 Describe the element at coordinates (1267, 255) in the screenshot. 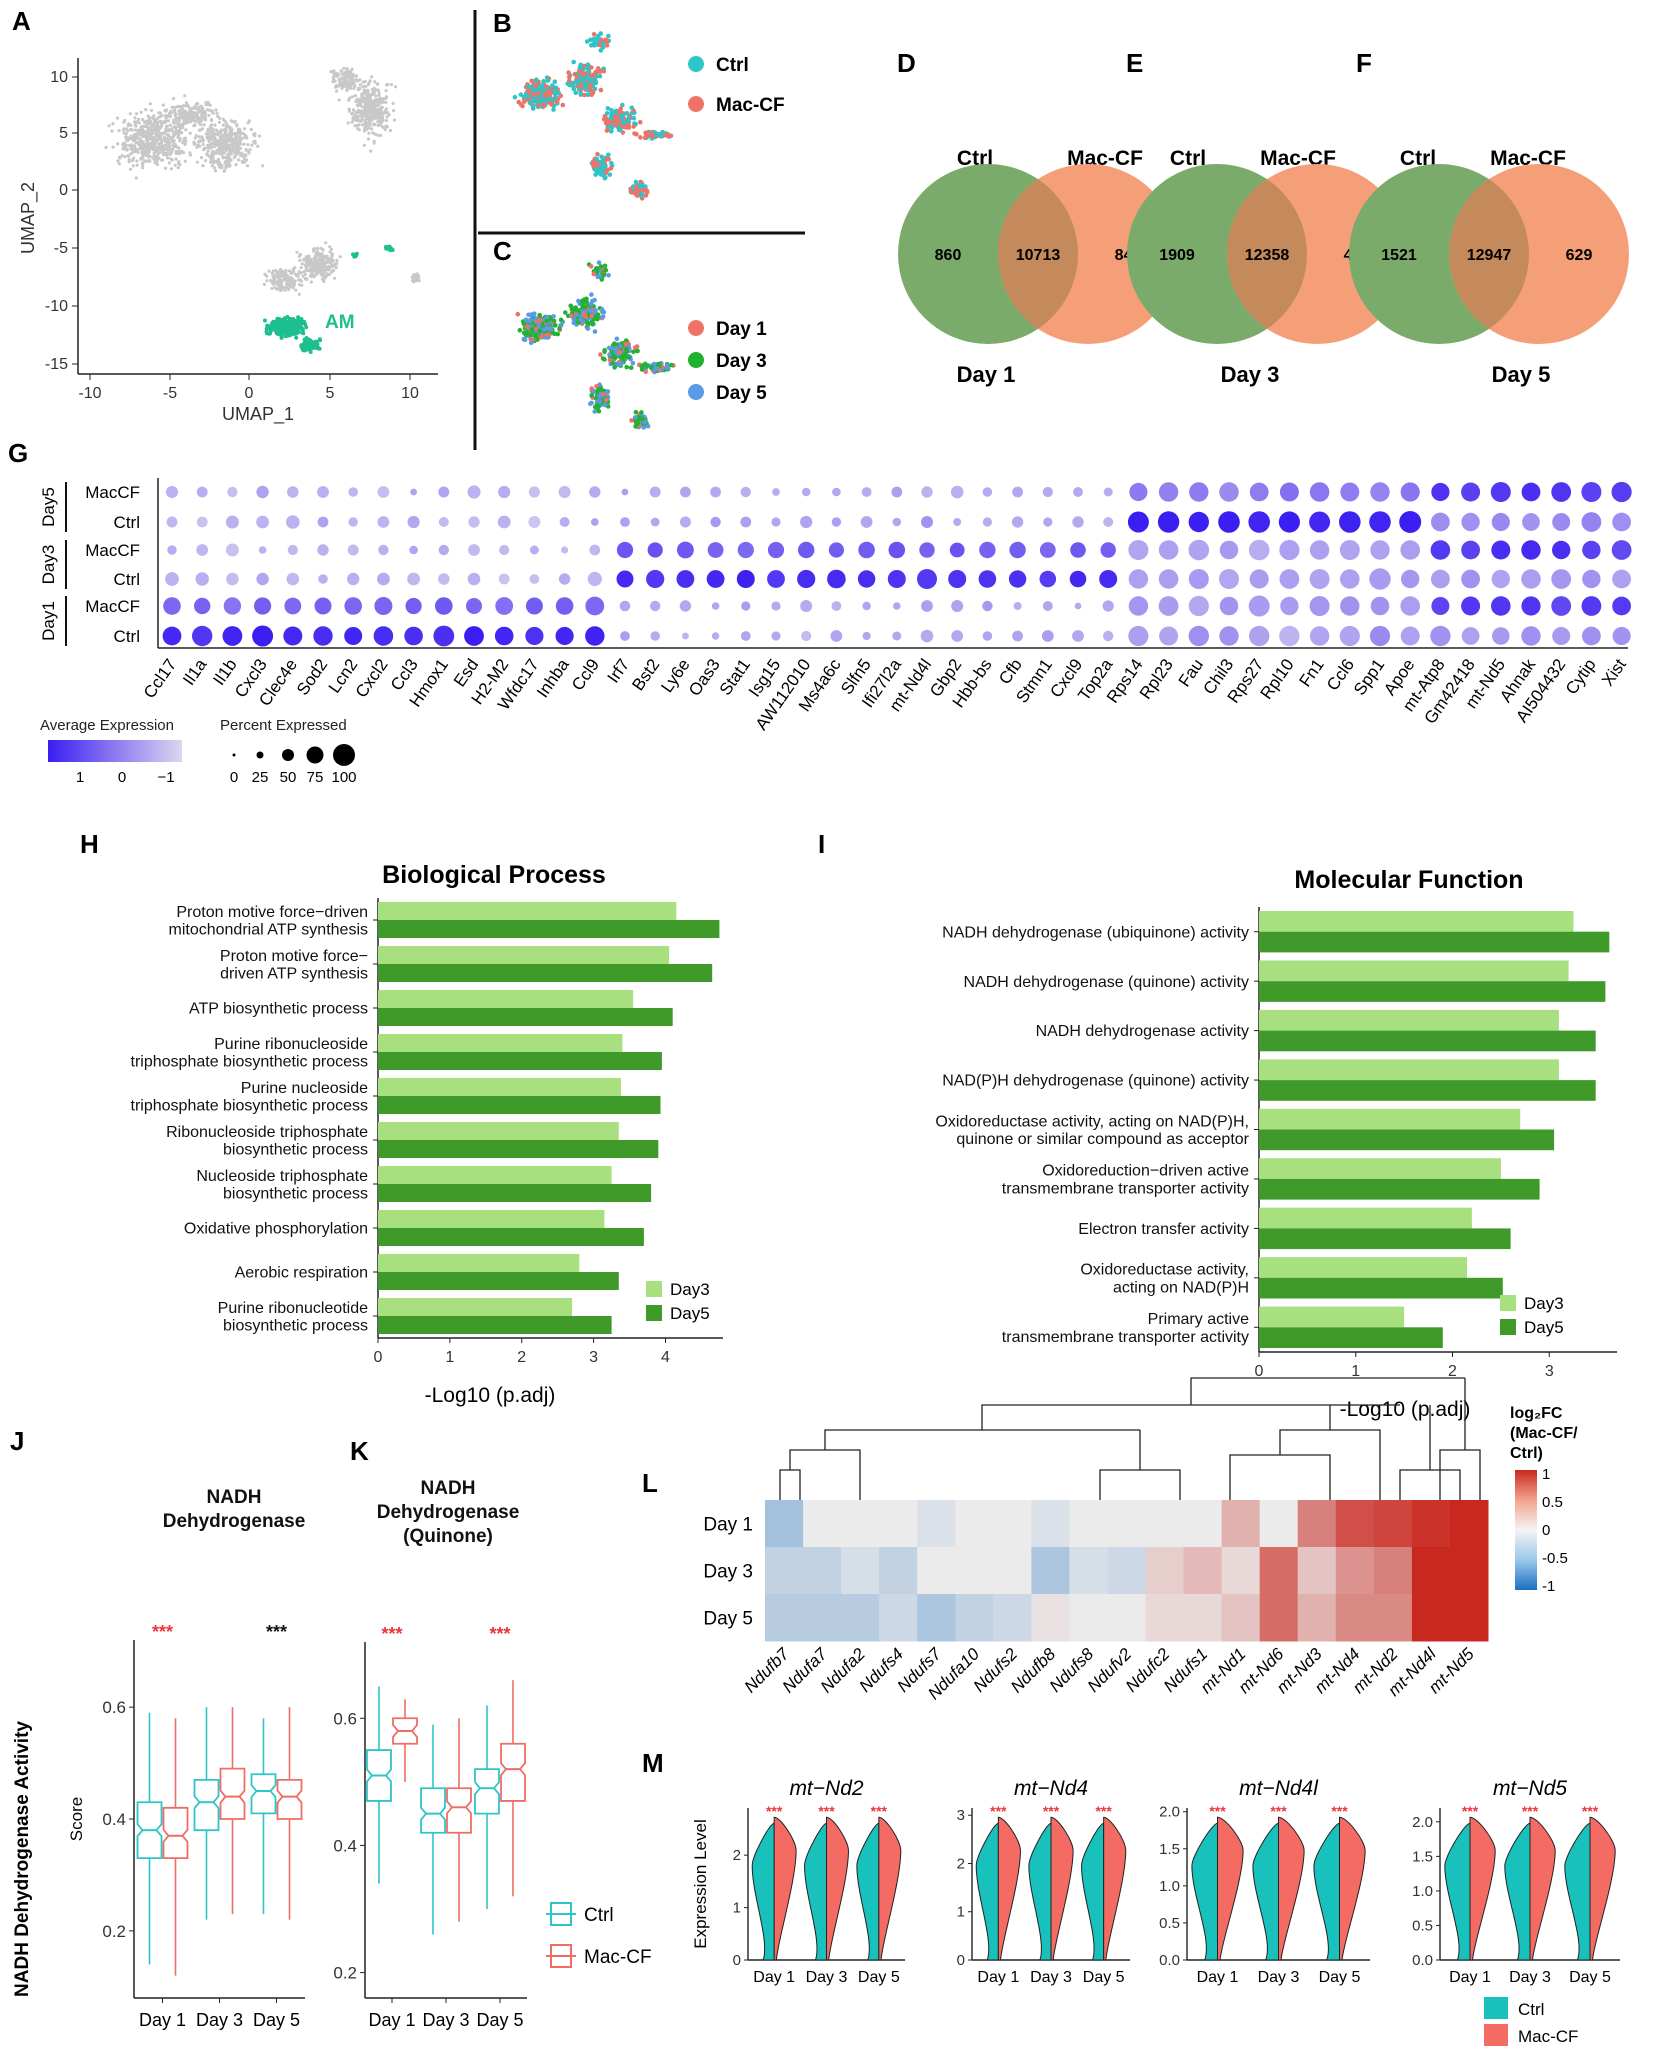

I see `venn-shared-count: 12358` at that location.